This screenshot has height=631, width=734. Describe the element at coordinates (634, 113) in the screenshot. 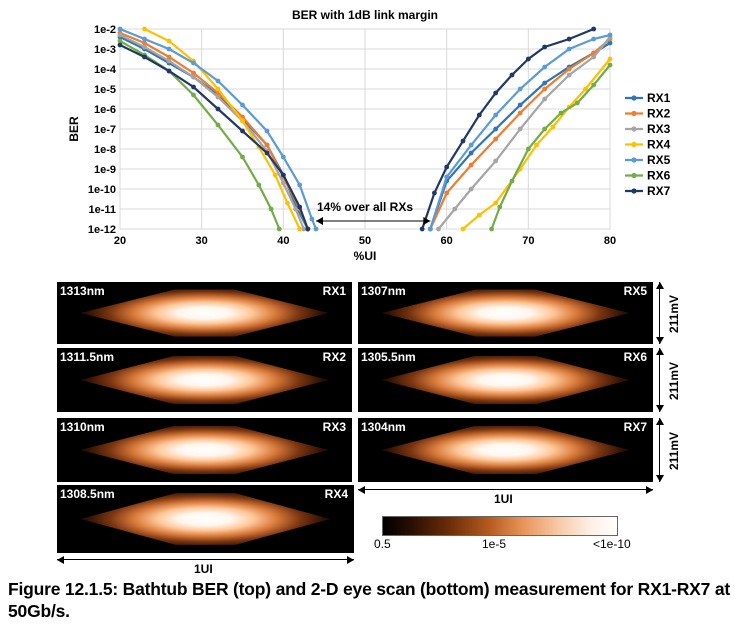

I see `legend-marker-rx2` at that location.